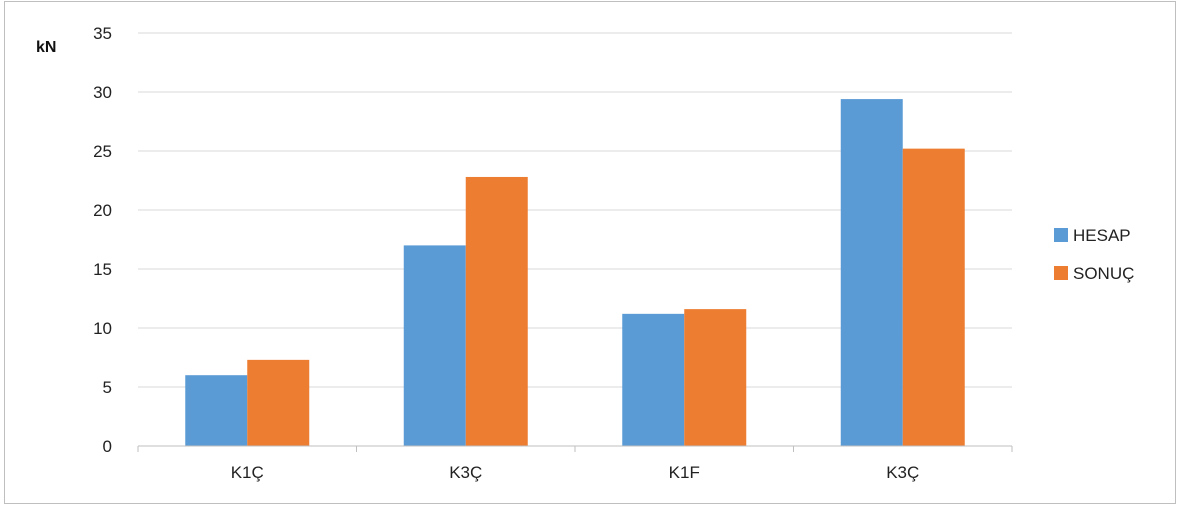 The width and height of the screenshot is (1179, 508). What do you see at coordinates (102, 240) in the screenshot?
I see `y-tick-labels: 0 5 10 15 20 25 30 35` at bounding box center [102, 240].